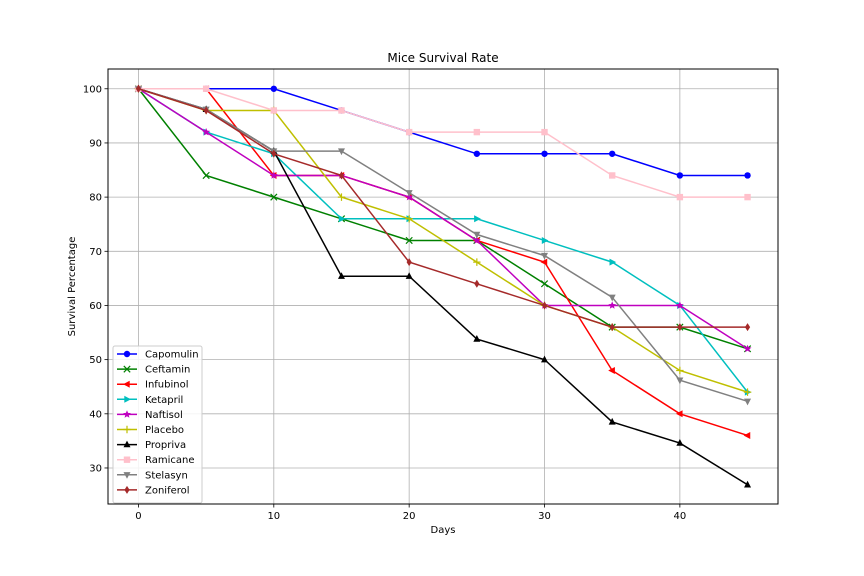 This screenshot has height=576, width=864. What do you see at coordinates (158, 355) in the screenshot?
I see `legend-item-capomulin: Capomulin` at bounding box center [158, 355].